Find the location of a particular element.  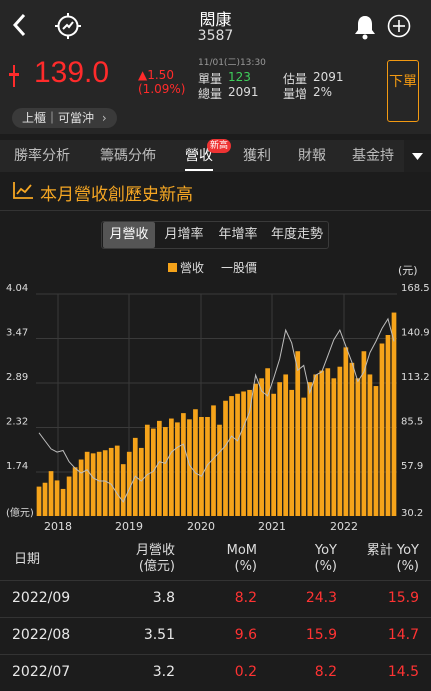

legend-price-label: 一股價 is located at coordinates (239, 268).